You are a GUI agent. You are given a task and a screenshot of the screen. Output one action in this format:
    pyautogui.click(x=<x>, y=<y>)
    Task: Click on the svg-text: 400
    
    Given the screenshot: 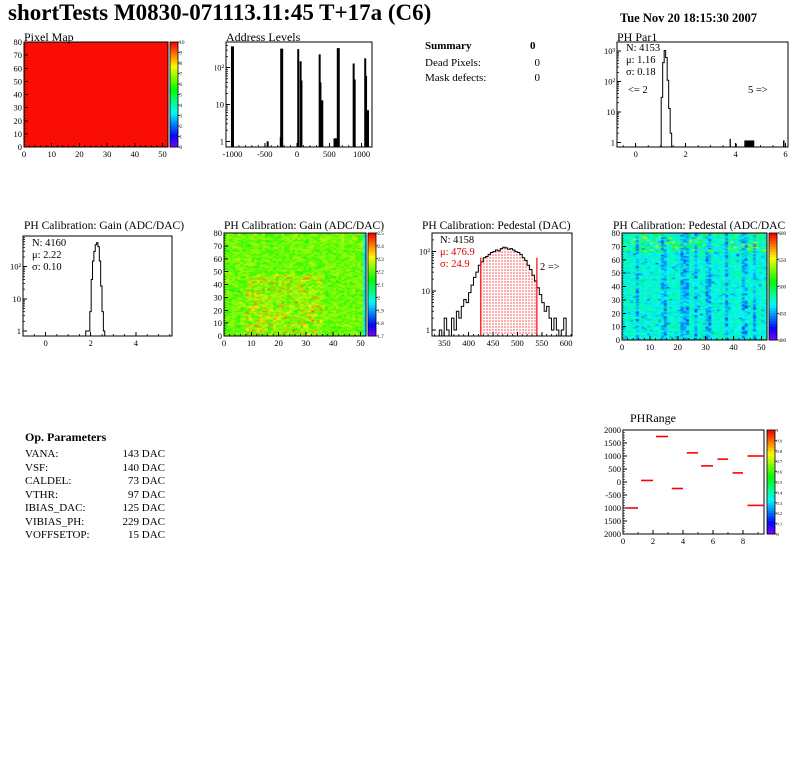 What is the action you would take?
    pyautogui.click(x=468, y=343)
    